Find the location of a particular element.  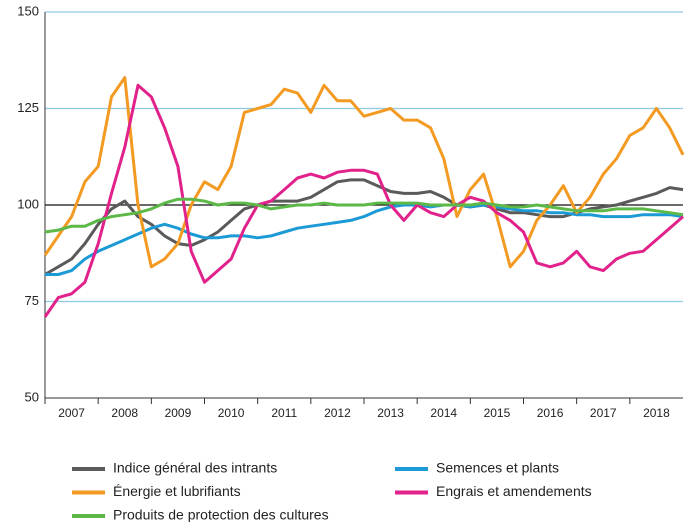

x-tick-label: 2016 is located at coordinates (550, 413).